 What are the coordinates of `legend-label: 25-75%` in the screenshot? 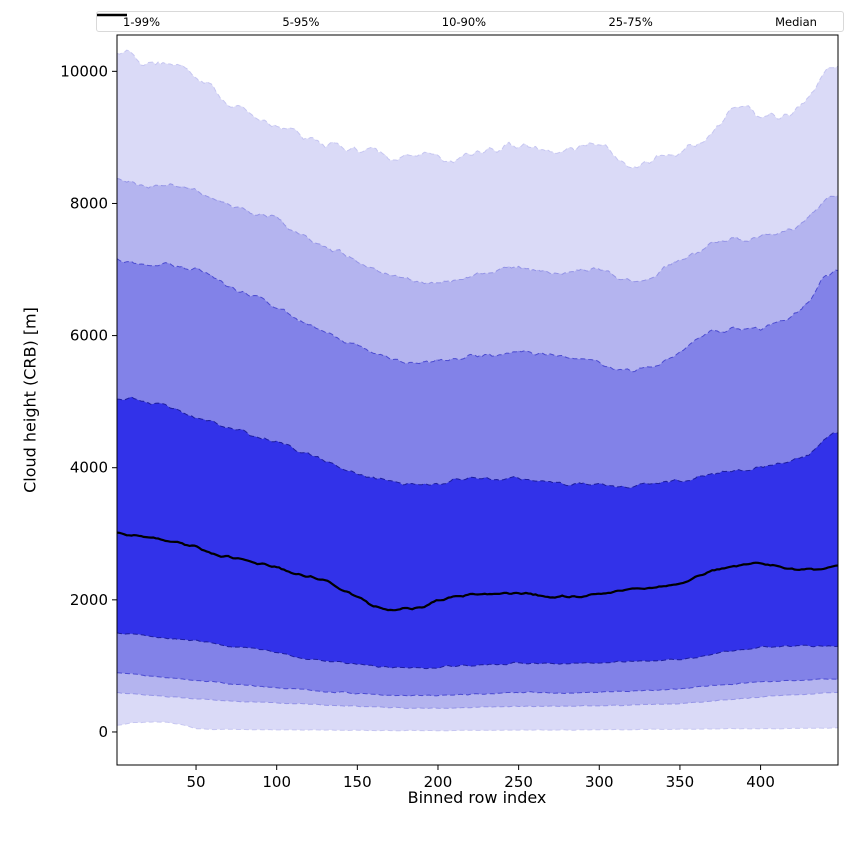 It's located at (630, 21).